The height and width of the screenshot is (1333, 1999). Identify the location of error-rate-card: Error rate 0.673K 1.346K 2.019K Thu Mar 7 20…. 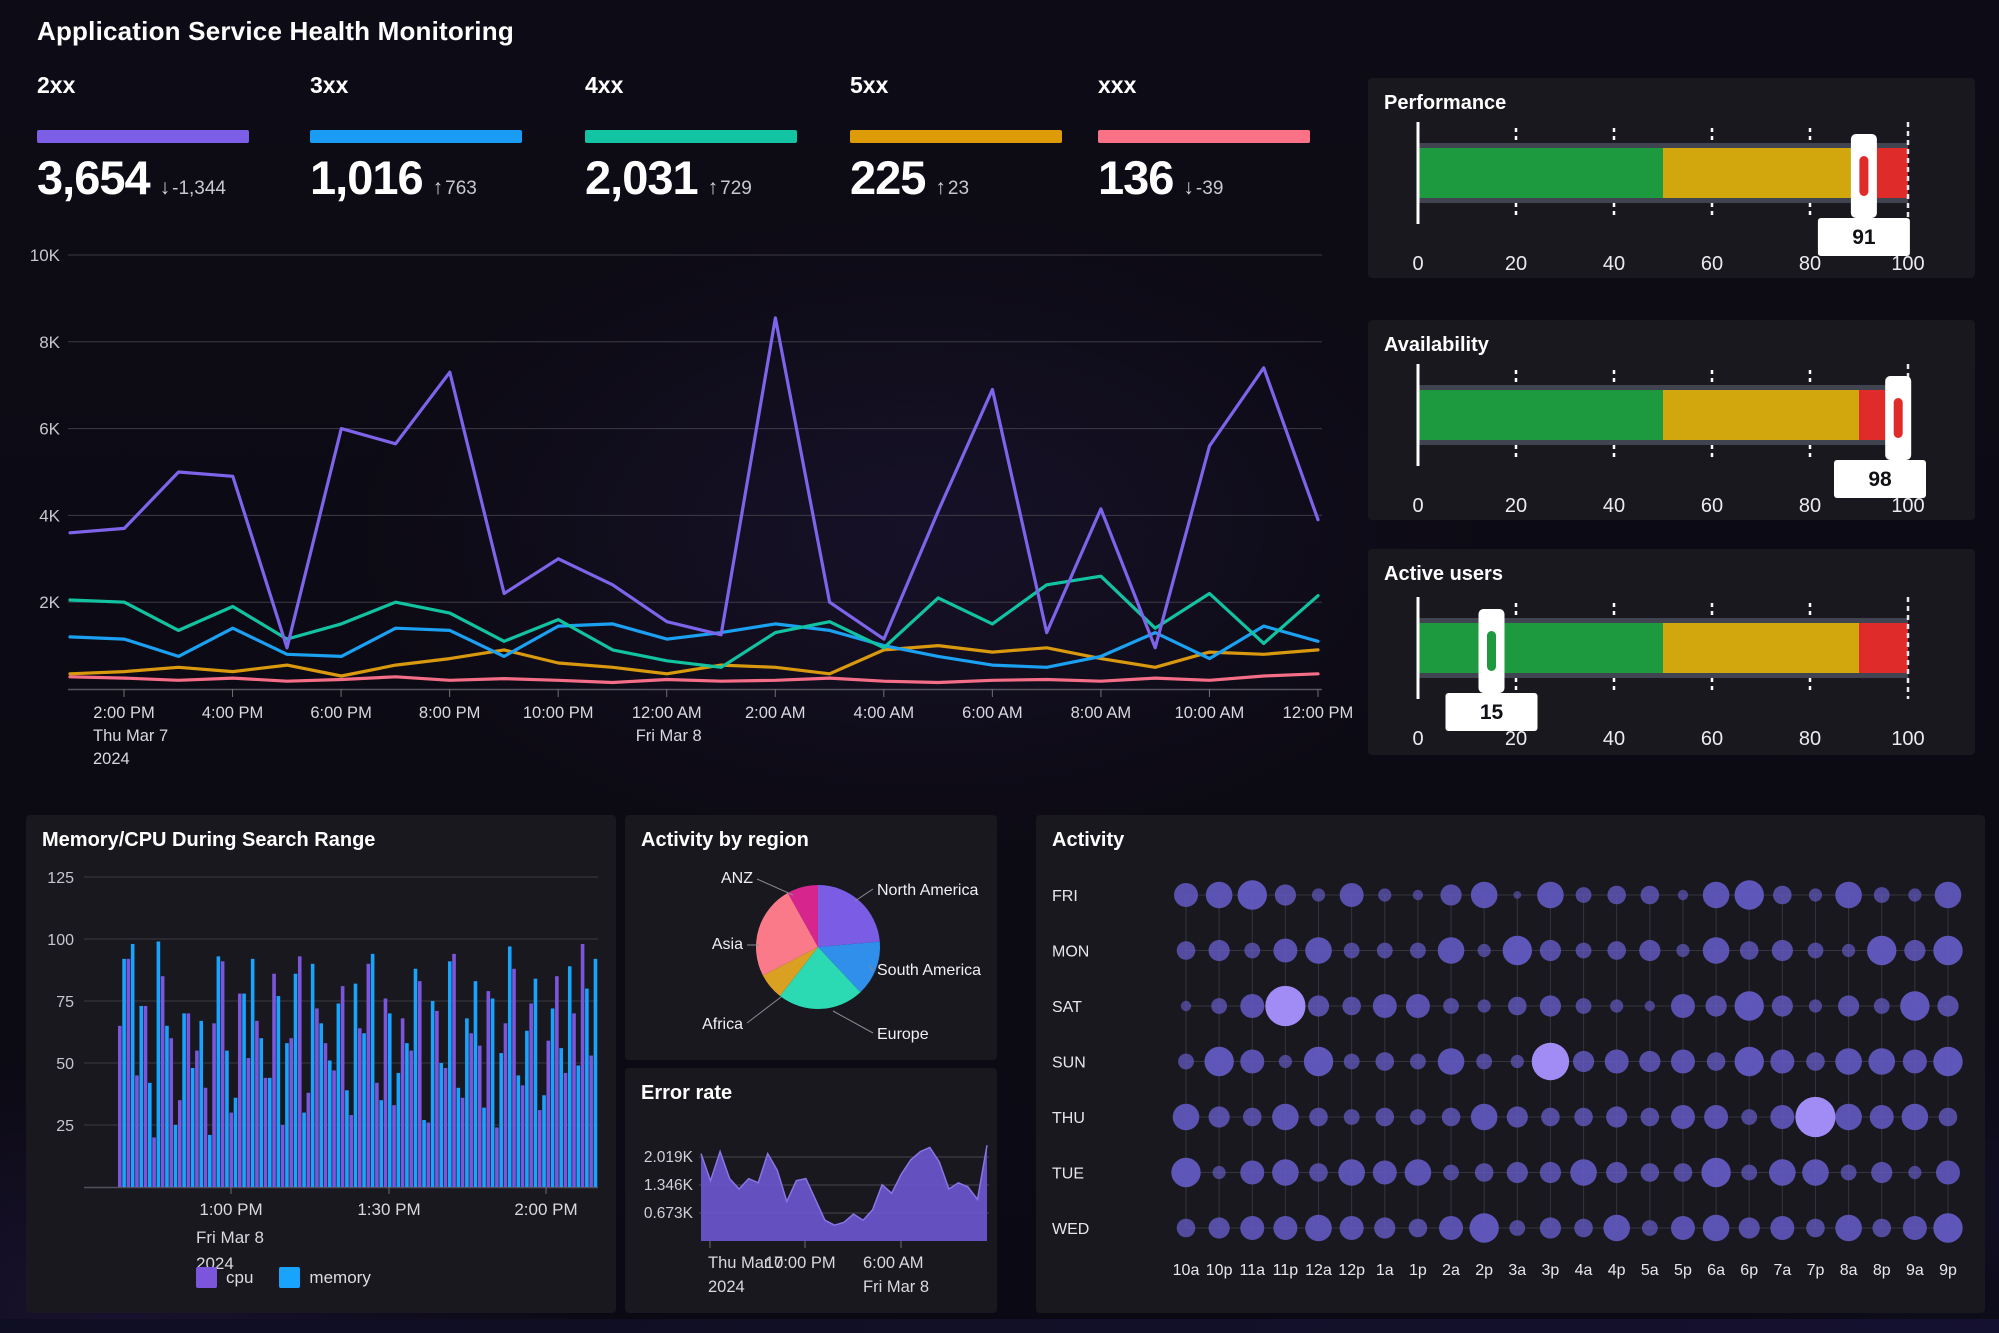
(811, 1190).